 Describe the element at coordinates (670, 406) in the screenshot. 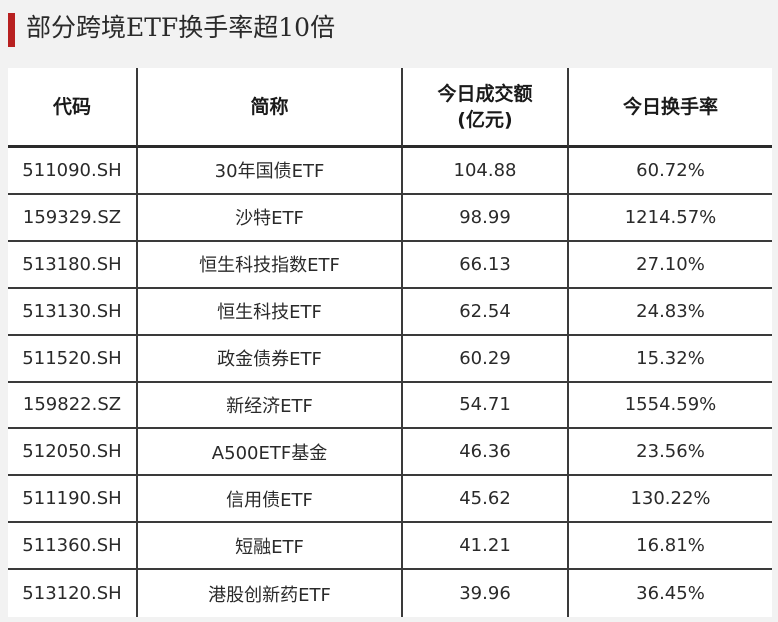

I see `cell-rate: 1554.59%` at that location.